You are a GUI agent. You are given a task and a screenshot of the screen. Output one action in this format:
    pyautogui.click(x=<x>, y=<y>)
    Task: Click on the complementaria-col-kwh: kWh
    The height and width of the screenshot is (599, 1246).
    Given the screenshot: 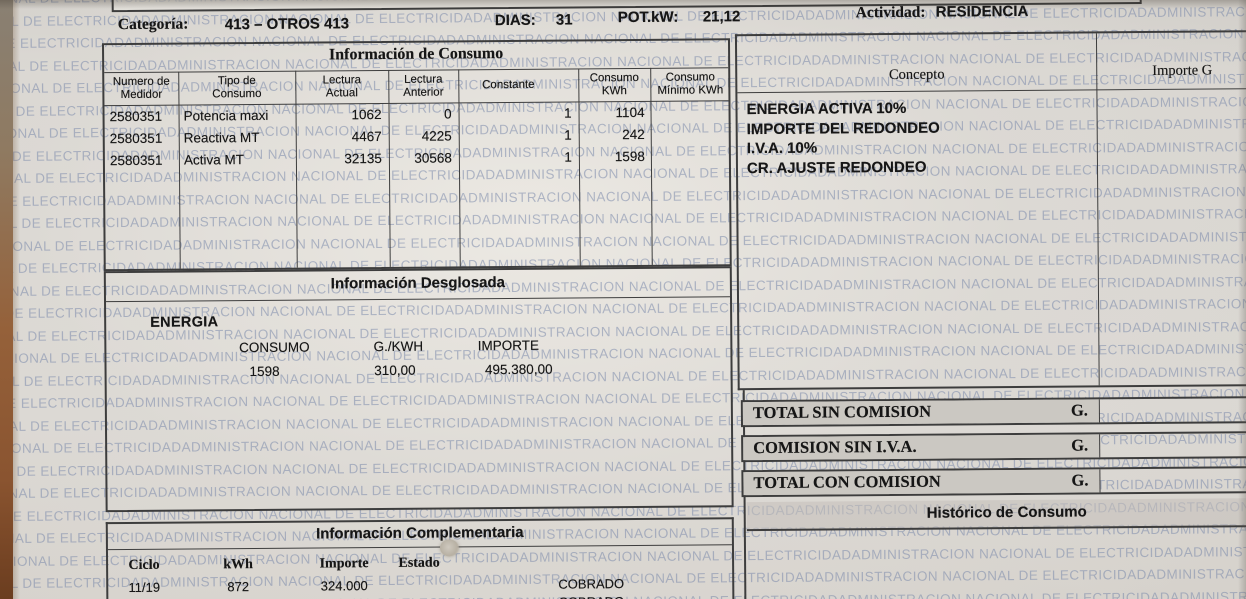 What is the action you would take?
    pyautogui.click(x=238, y=565)
    